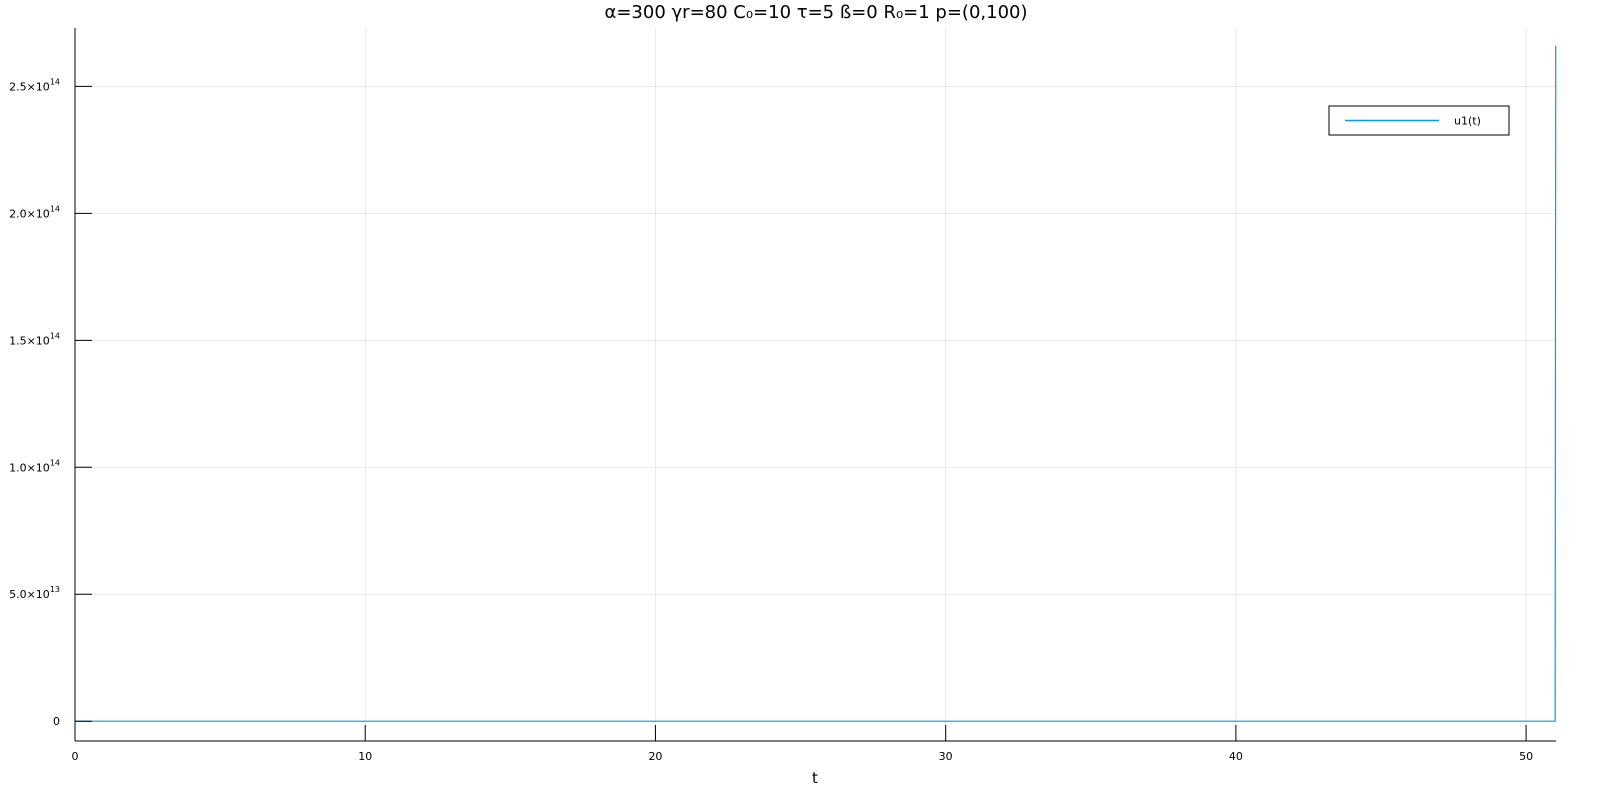 The height and width of the screenshot is (800, 1600). Describe the element at coordinates (802, 744) in the screenshot. I see `x-ticks: 0 10 20 30 40 50` at that location.